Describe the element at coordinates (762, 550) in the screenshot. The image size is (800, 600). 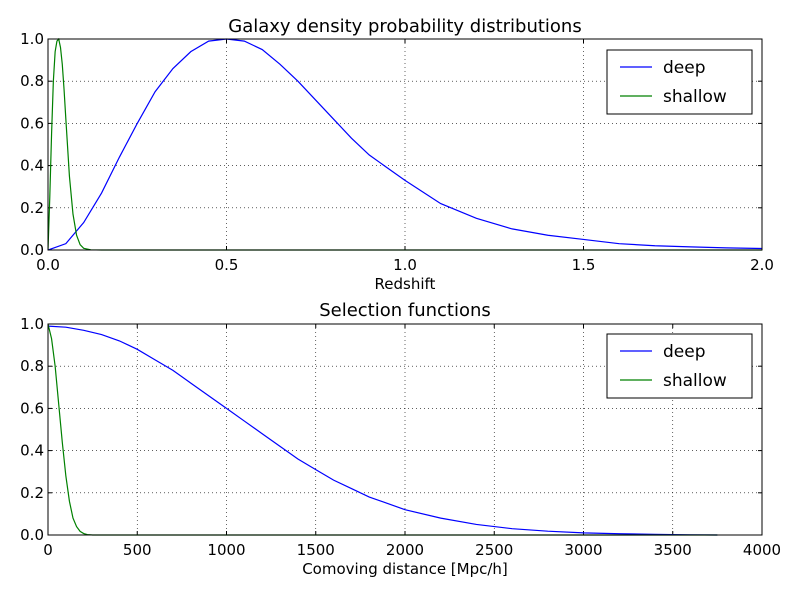
I see `x-tick-label: 4000` at that location.